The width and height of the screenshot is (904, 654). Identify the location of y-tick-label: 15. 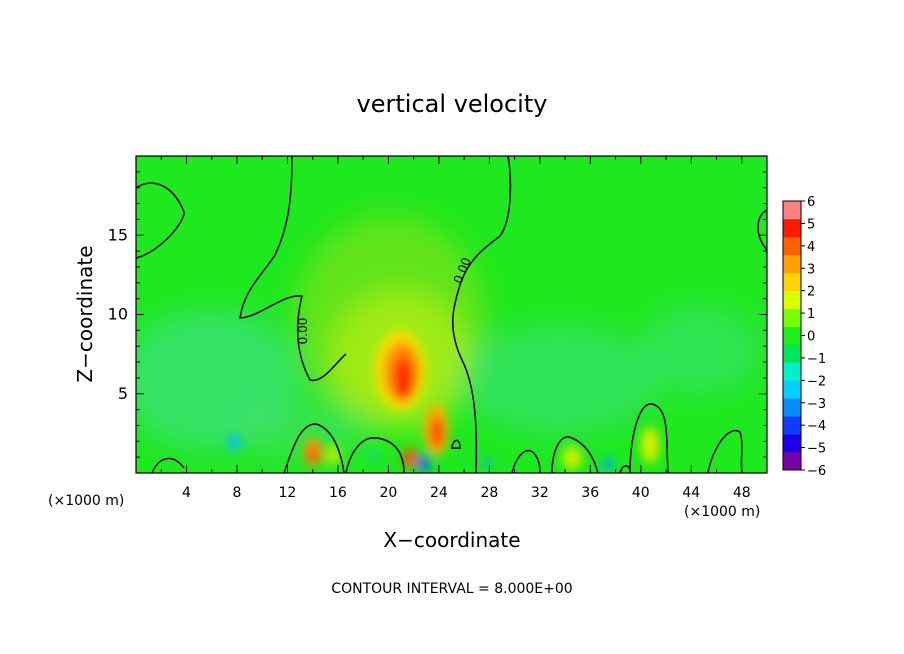
(118, 234).